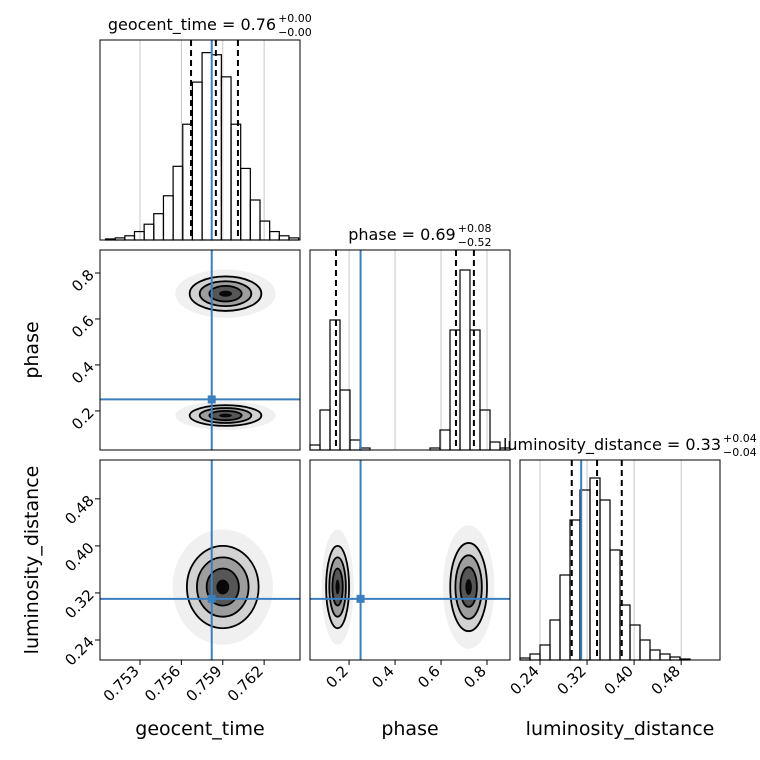  Describe the element at coordinates (79, 604) in the screenshot. I see `y-tick-label: 0.32` at that location.